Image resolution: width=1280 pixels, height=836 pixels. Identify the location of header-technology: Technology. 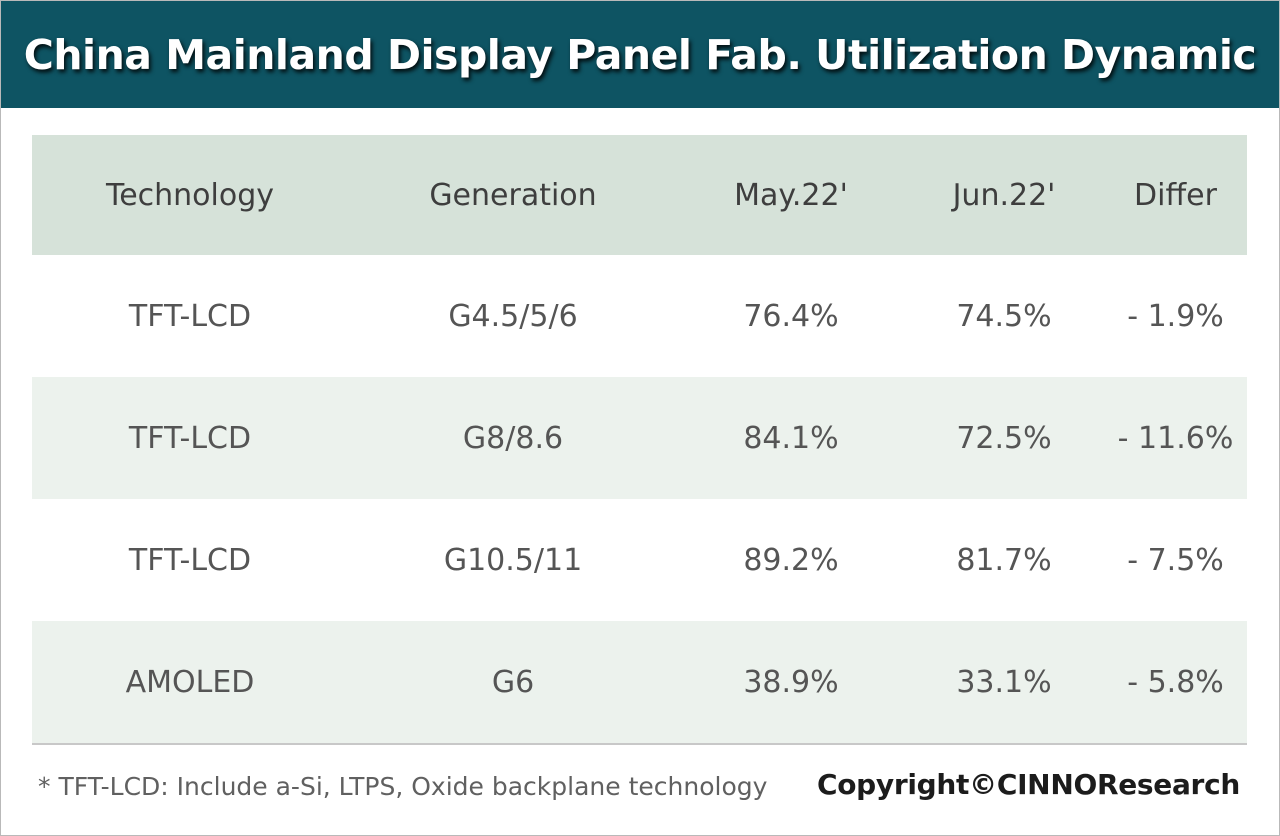
(190, 195).